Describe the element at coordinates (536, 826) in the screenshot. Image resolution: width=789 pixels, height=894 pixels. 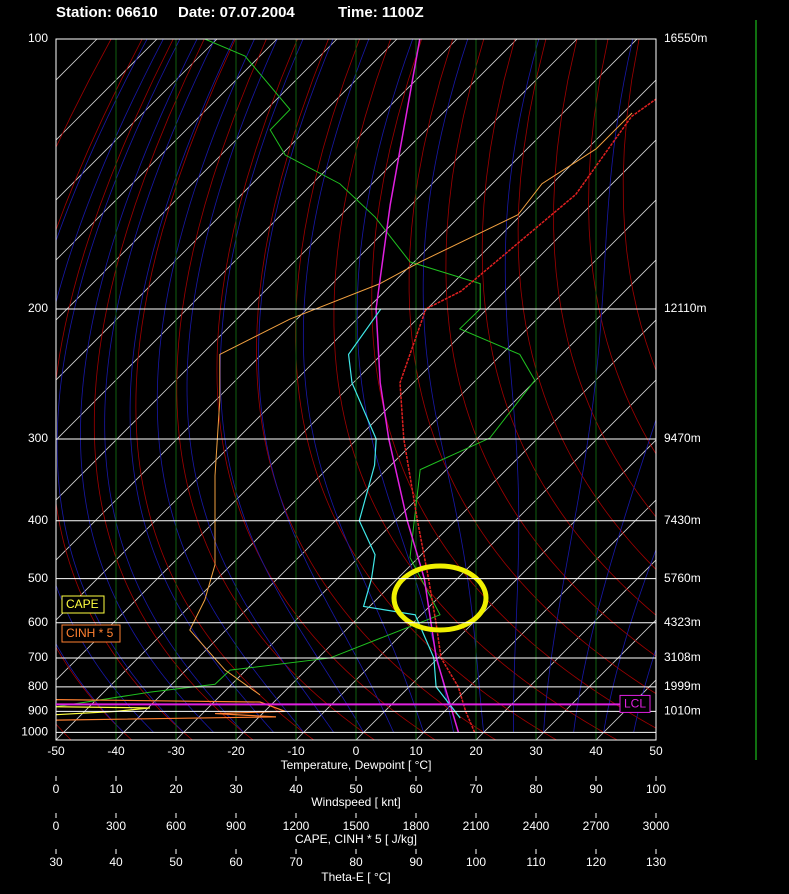
I see `cape-axis-tick-label: 2400` at that location.